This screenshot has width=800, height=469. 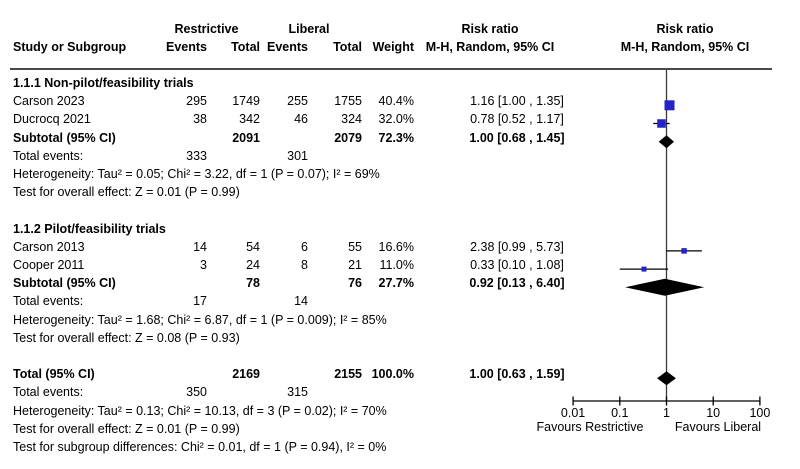 I want to click on cell-t1: 342, so click(x=249, y=119).